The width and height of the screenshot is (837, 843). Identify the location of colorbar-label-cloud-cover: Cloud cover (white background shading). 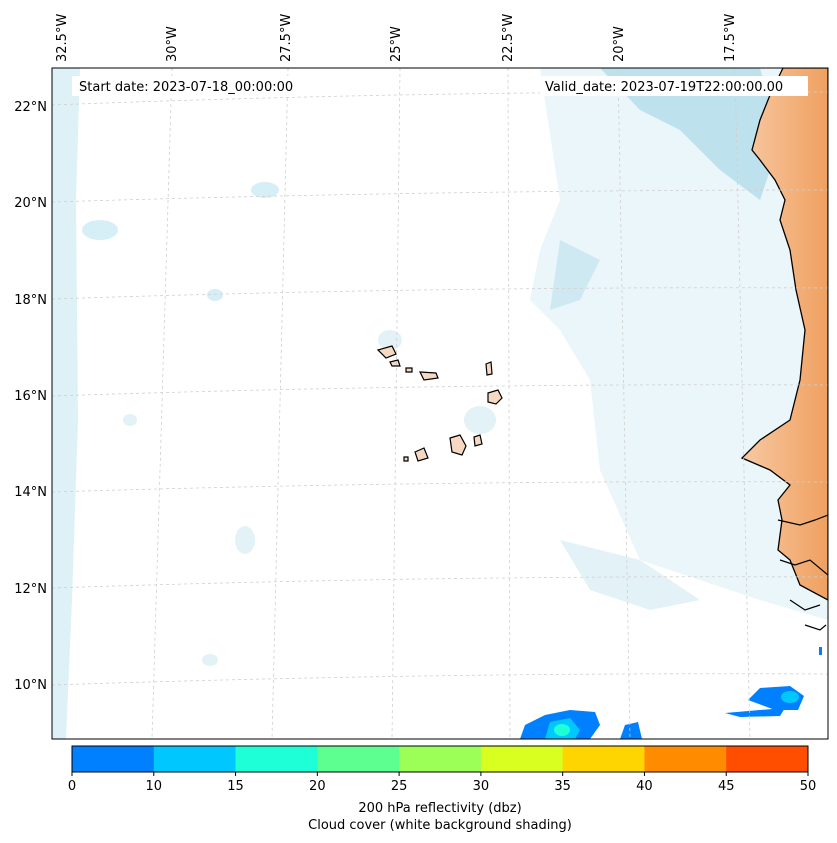
(440, 825).